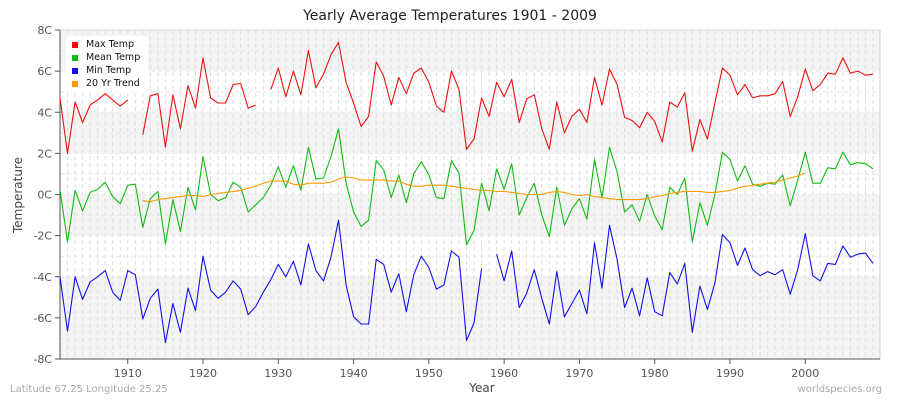 The width and height of the screenshot is (900, 400). Describe the element at coordinates (481, 388) in the screenshot. I see `x-axis-label: Year` at that location.